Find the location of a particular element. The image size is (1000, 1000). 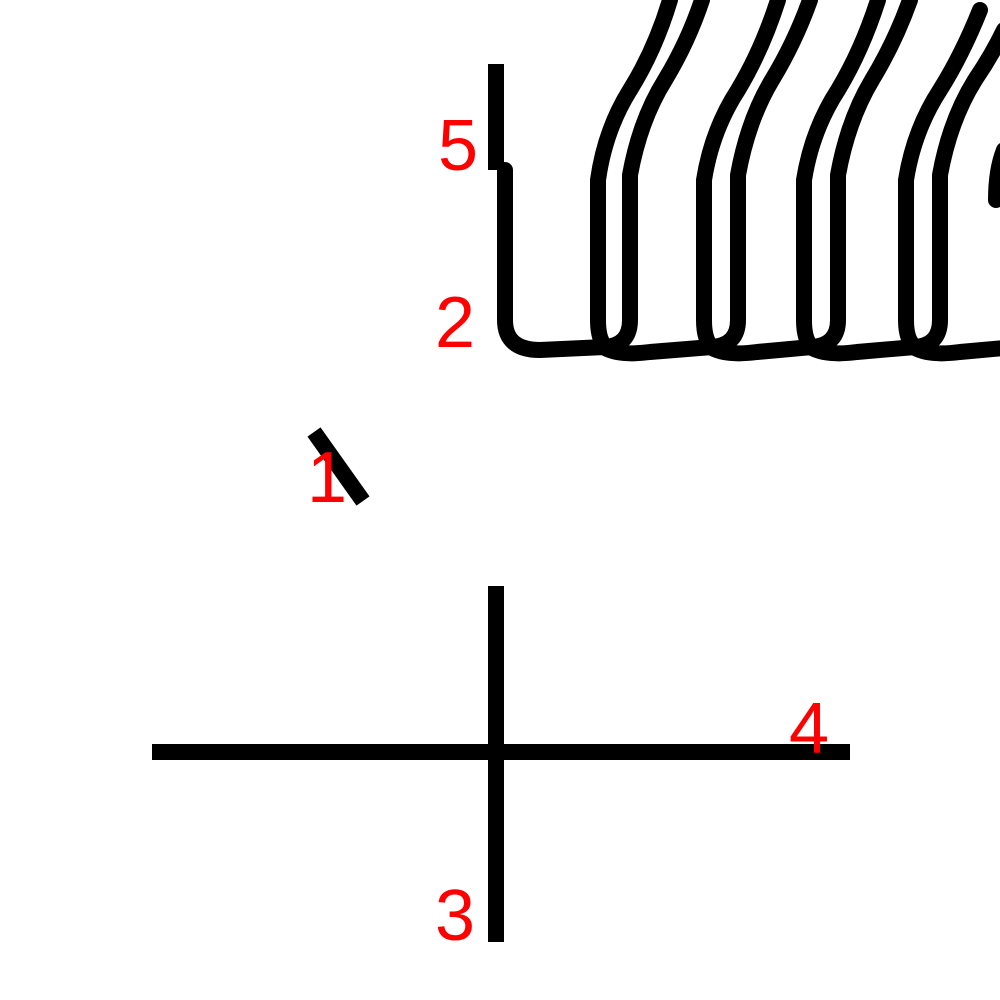

stroke-2-loop-g is located at coordinates (943, 178).